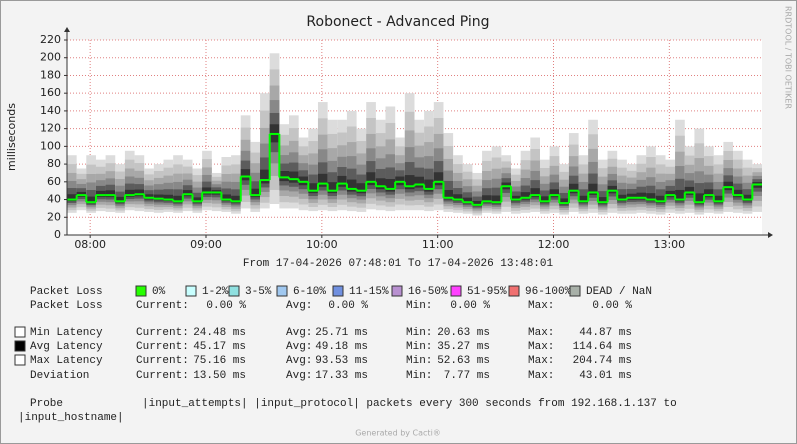  What do you see at coordinates (341, 376) in the screenshot?
I see `stats-value: 17.33 ms` at bounding box center [341, 376].